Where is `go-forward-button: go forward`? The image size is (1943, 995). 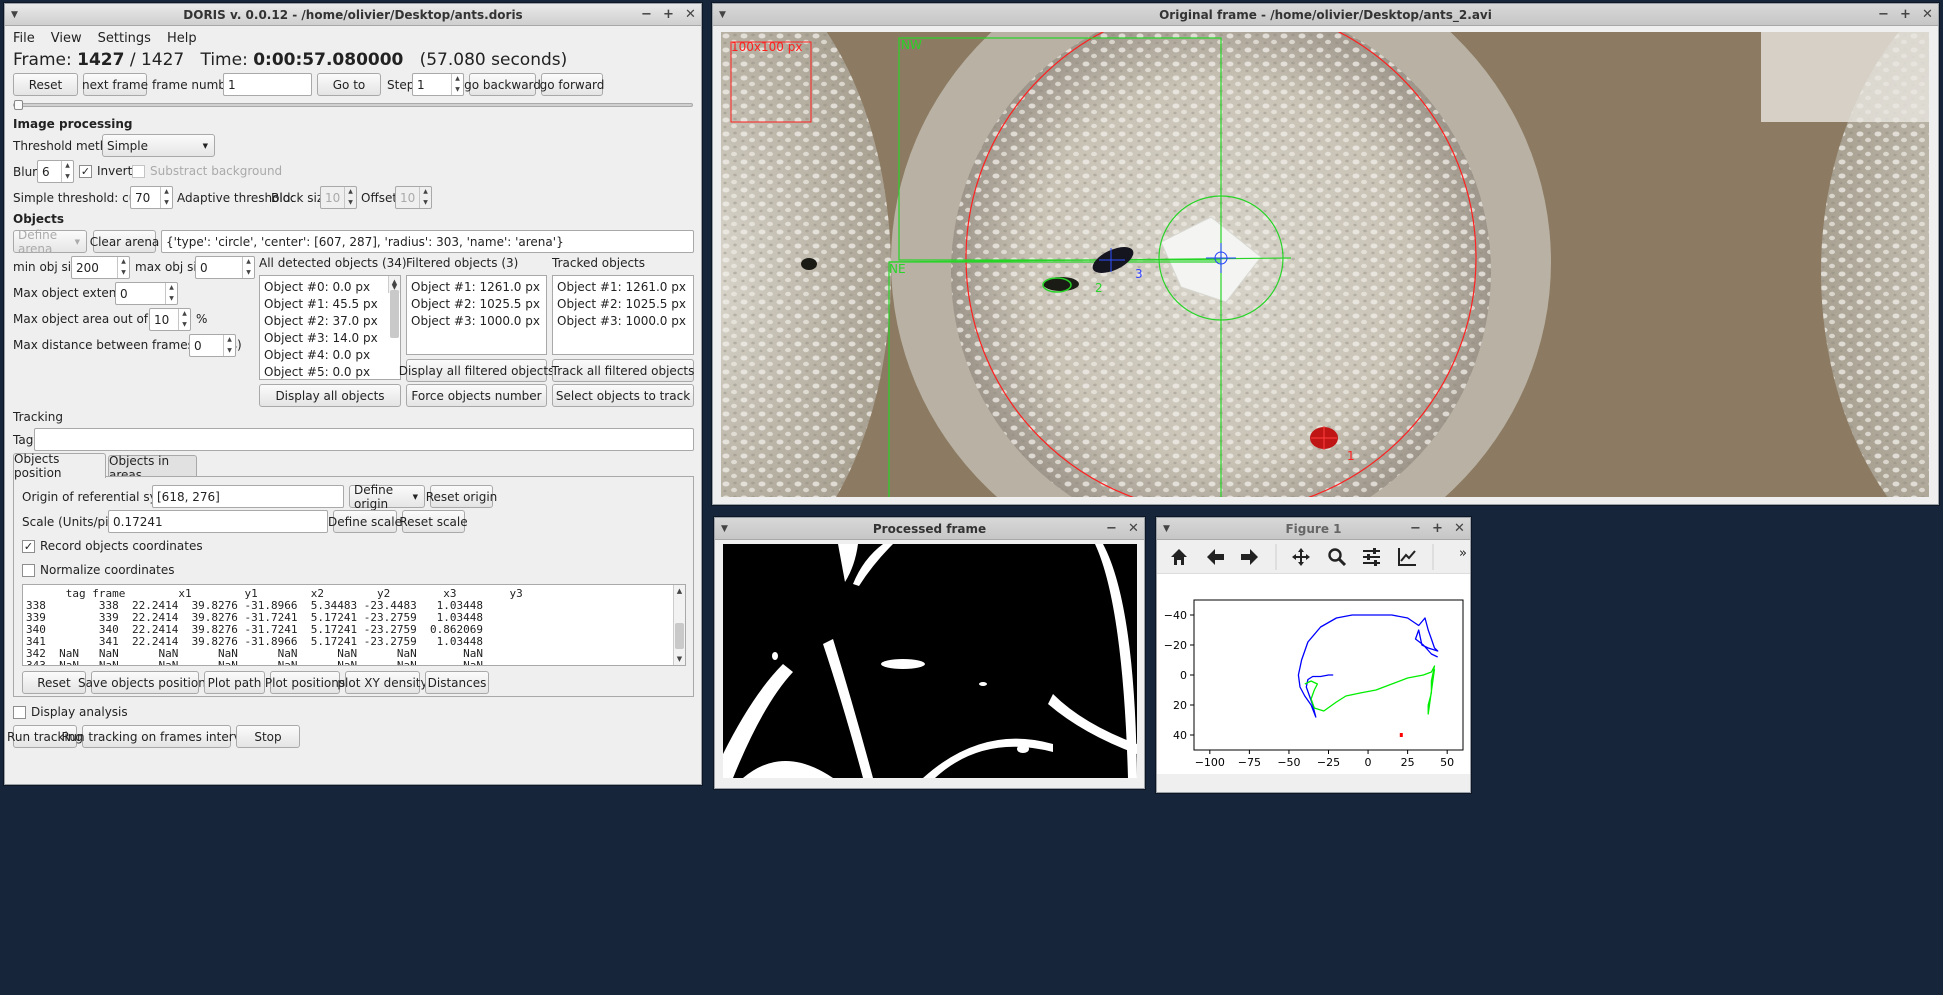 go-forward-button: go forward is located at coordinates (572, 84).